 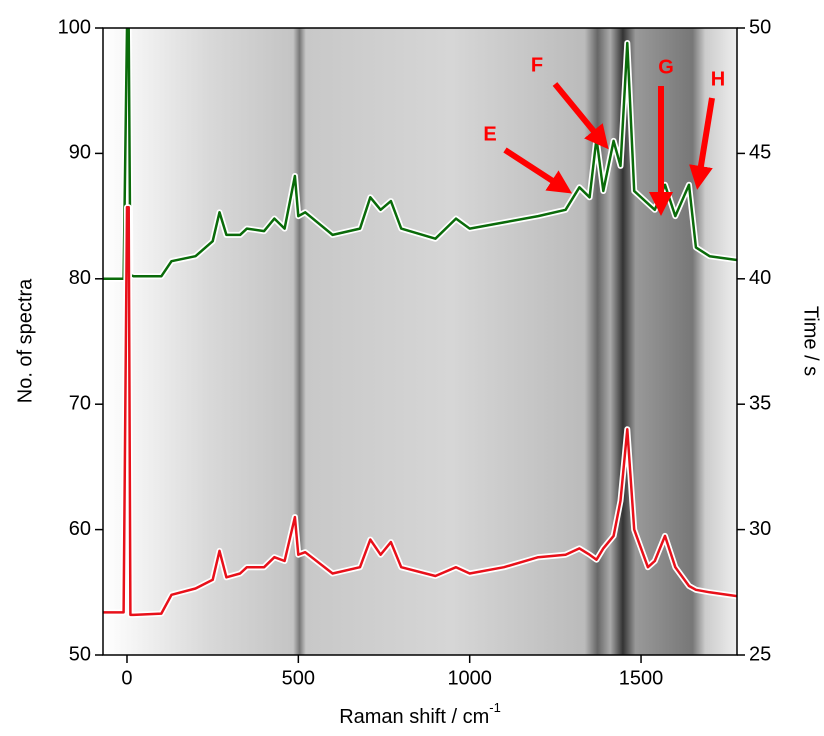 I want to click on x-axis-label: Raman shift / cm-1, so click(x=420, y=714).